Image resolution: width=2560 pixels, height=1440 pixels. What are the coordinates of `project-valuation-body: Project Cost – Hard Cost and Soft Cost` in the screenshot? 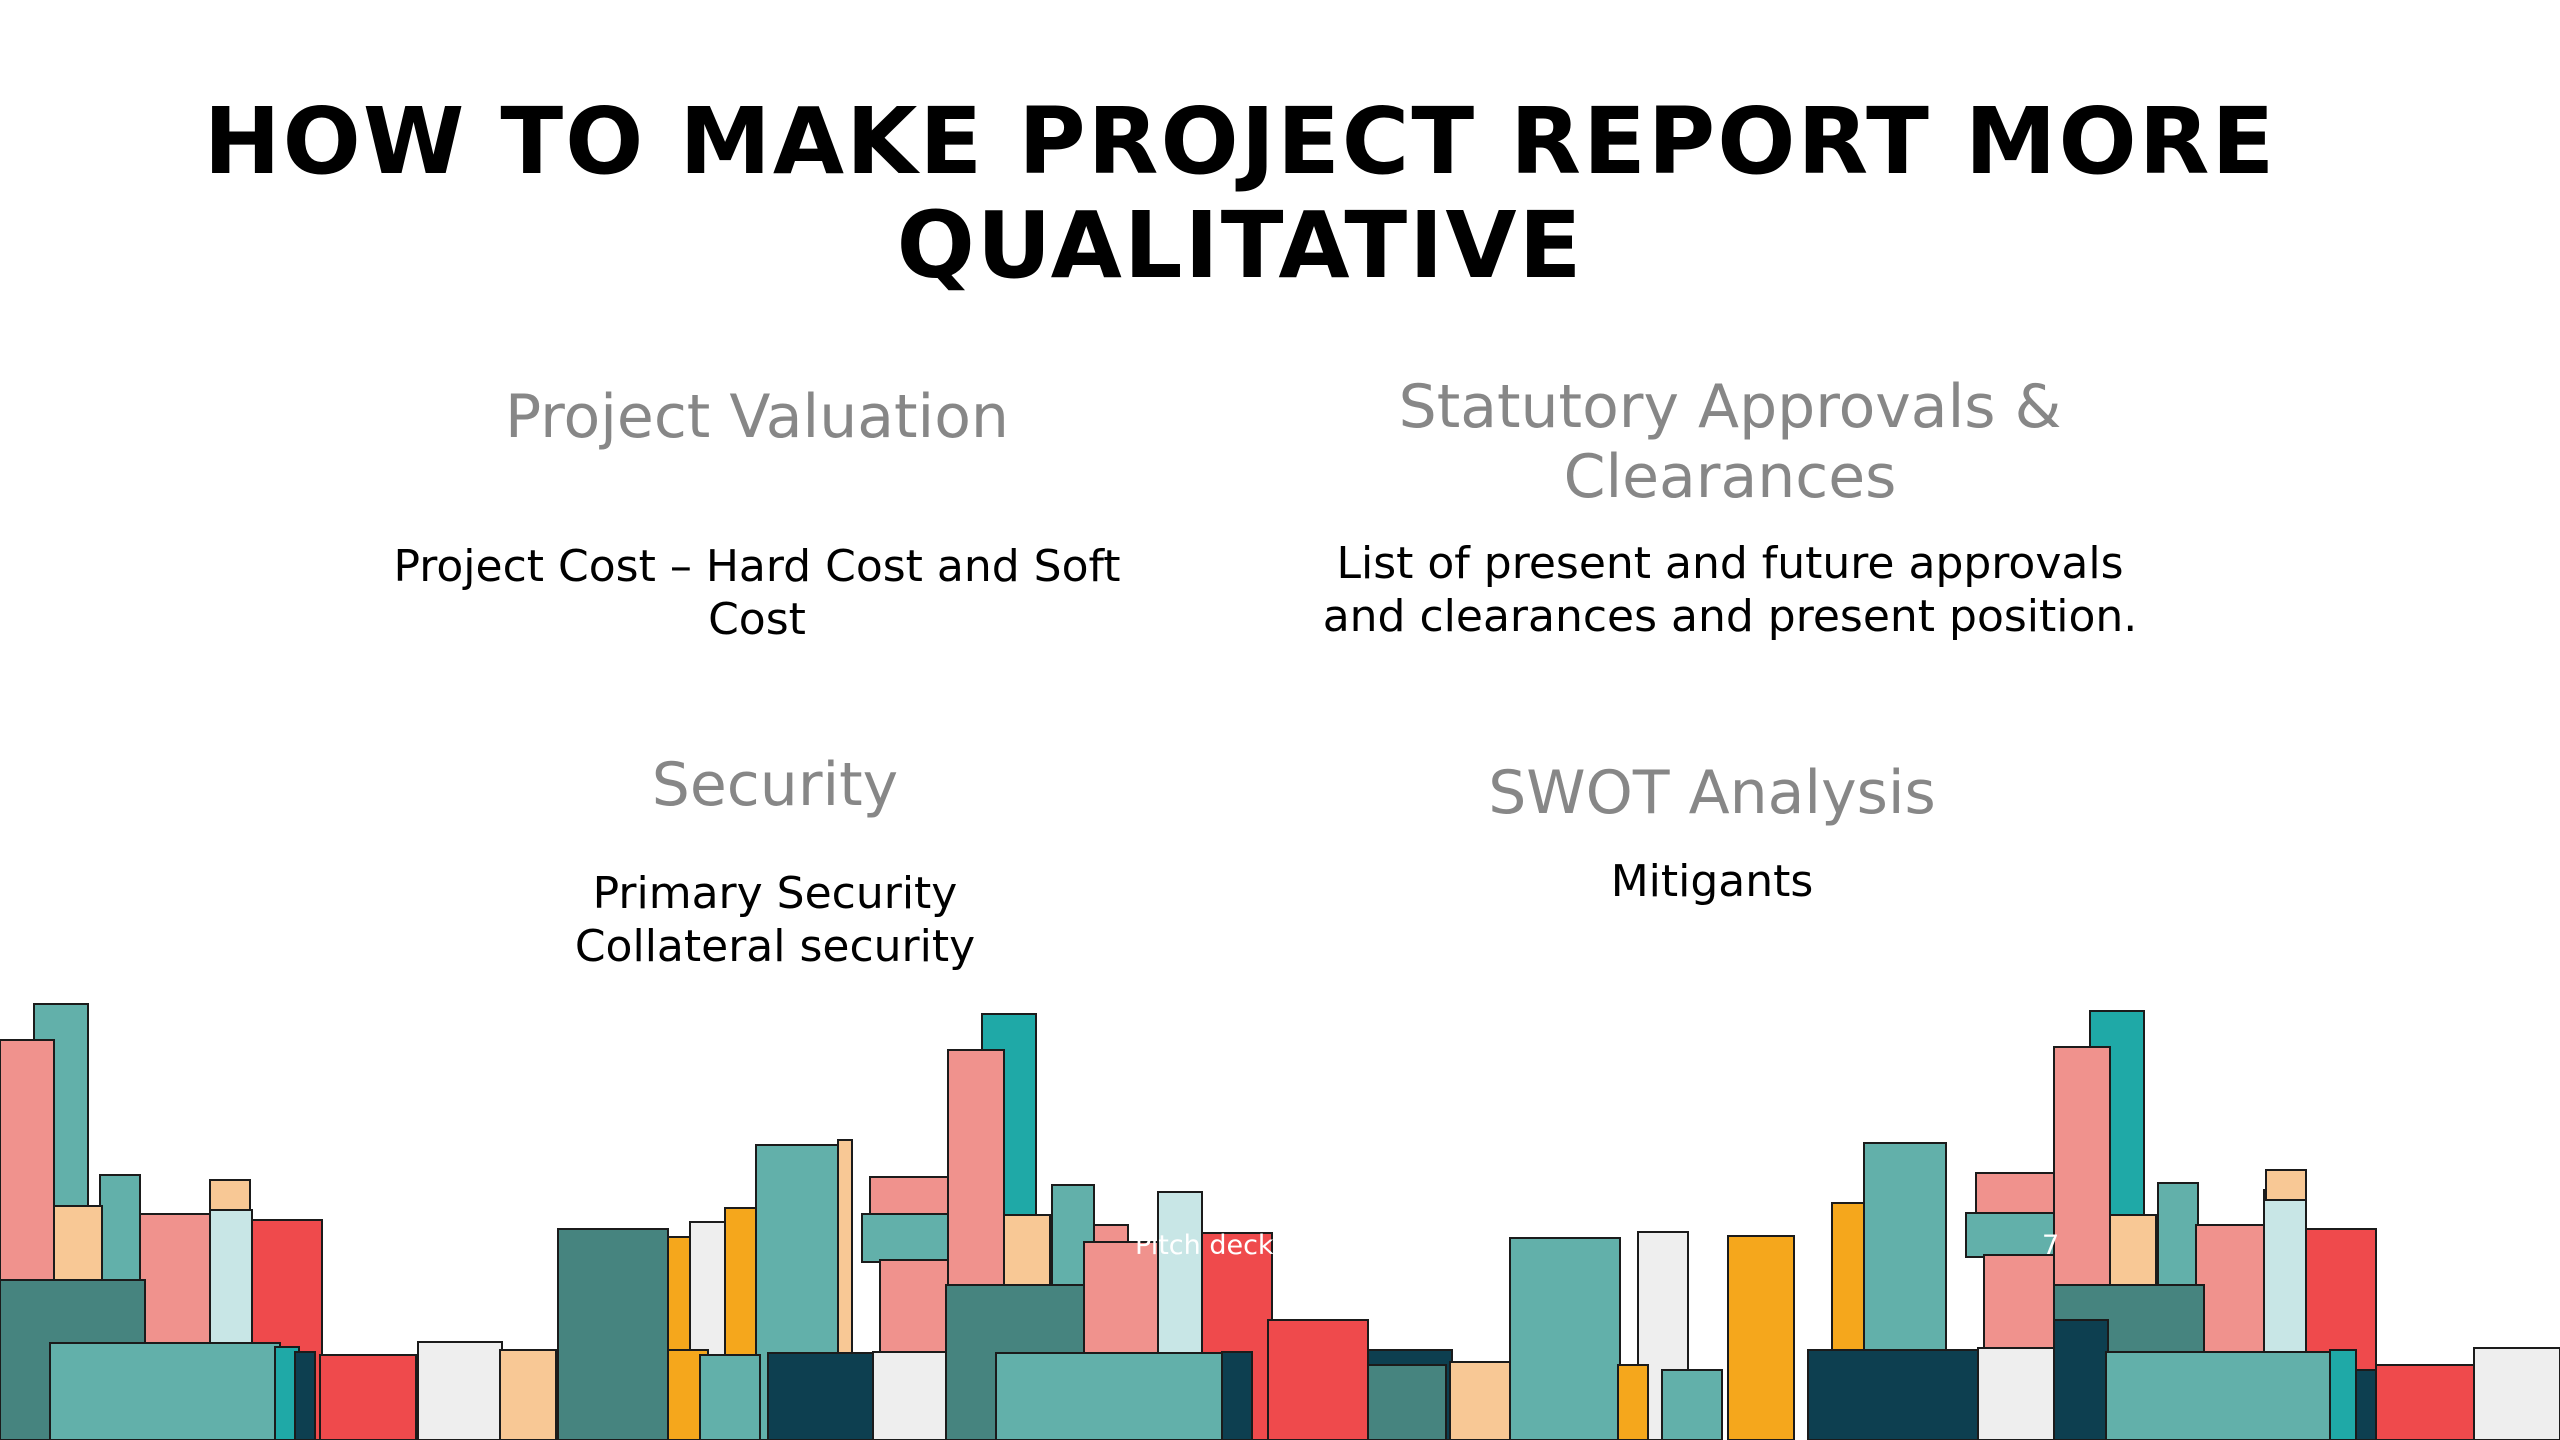 It's located at (757, 593).